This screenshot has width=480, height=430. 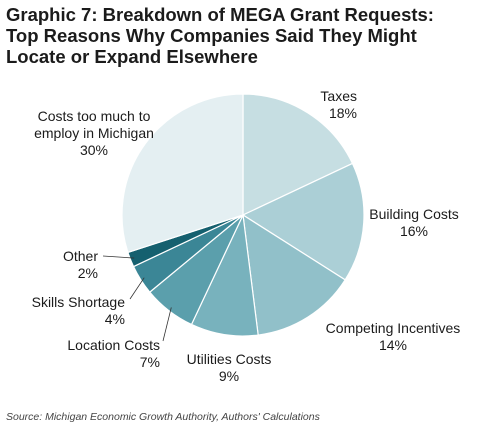 What do you see at coordinates (94, 133) in the screenshot?
I see `slice-label-costs-too-much-to-employ-in-michigan: Costs too much to employ in Michigan 30%` at bounding box center [94, 133].